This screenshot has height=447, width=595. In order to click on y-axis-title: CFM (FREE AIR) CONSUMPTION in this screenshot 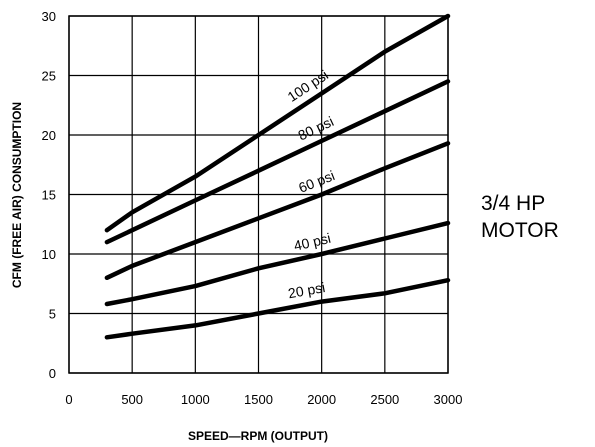, I will do `click(17, 195)`.